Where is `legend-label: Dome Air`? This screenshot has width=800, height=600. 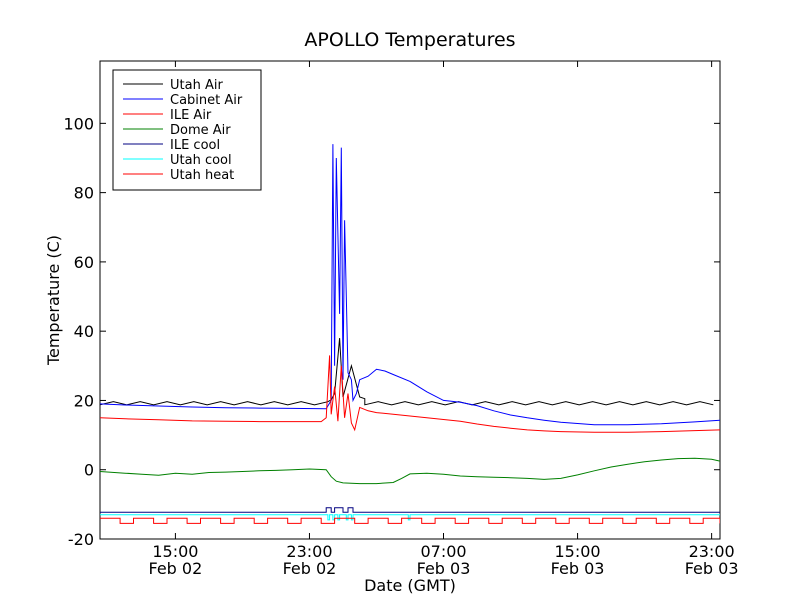 legend-label: Dome Air is located at coordinates (200, 130).